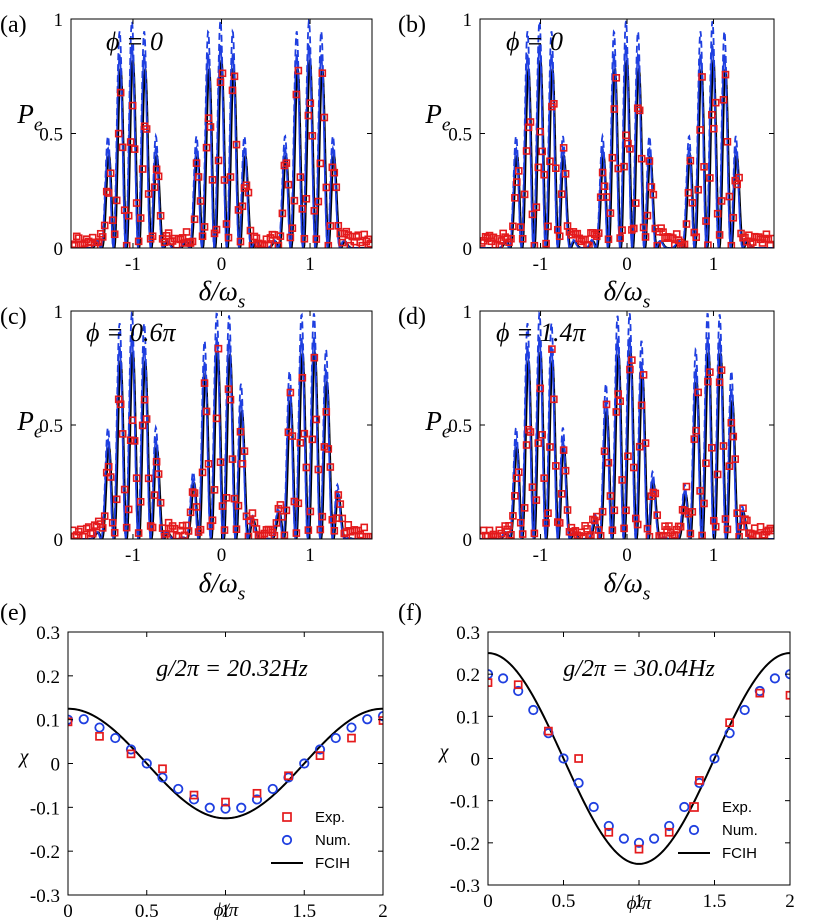  Describe the element at coordinates (647, 302) in the screenshot. I see `panel-b-xlabel-subscript: s` at that location.